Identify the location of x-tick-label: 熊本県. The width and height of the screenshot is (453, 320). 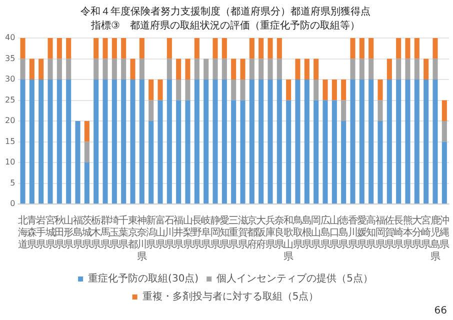
(407, 232).